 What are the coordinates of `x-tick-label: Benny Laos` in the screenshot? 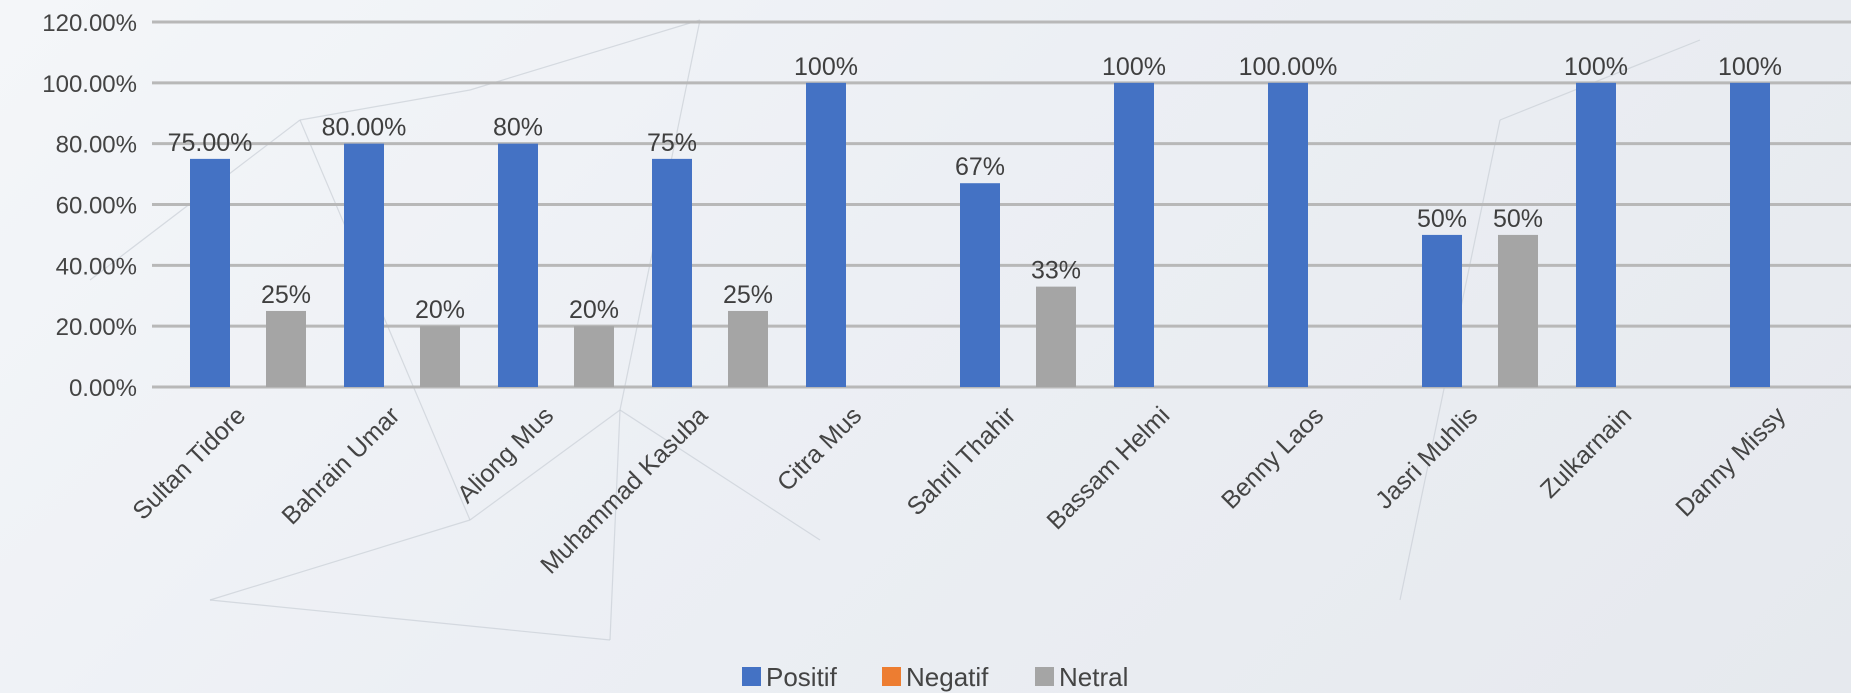 It's located at (1272, 457).